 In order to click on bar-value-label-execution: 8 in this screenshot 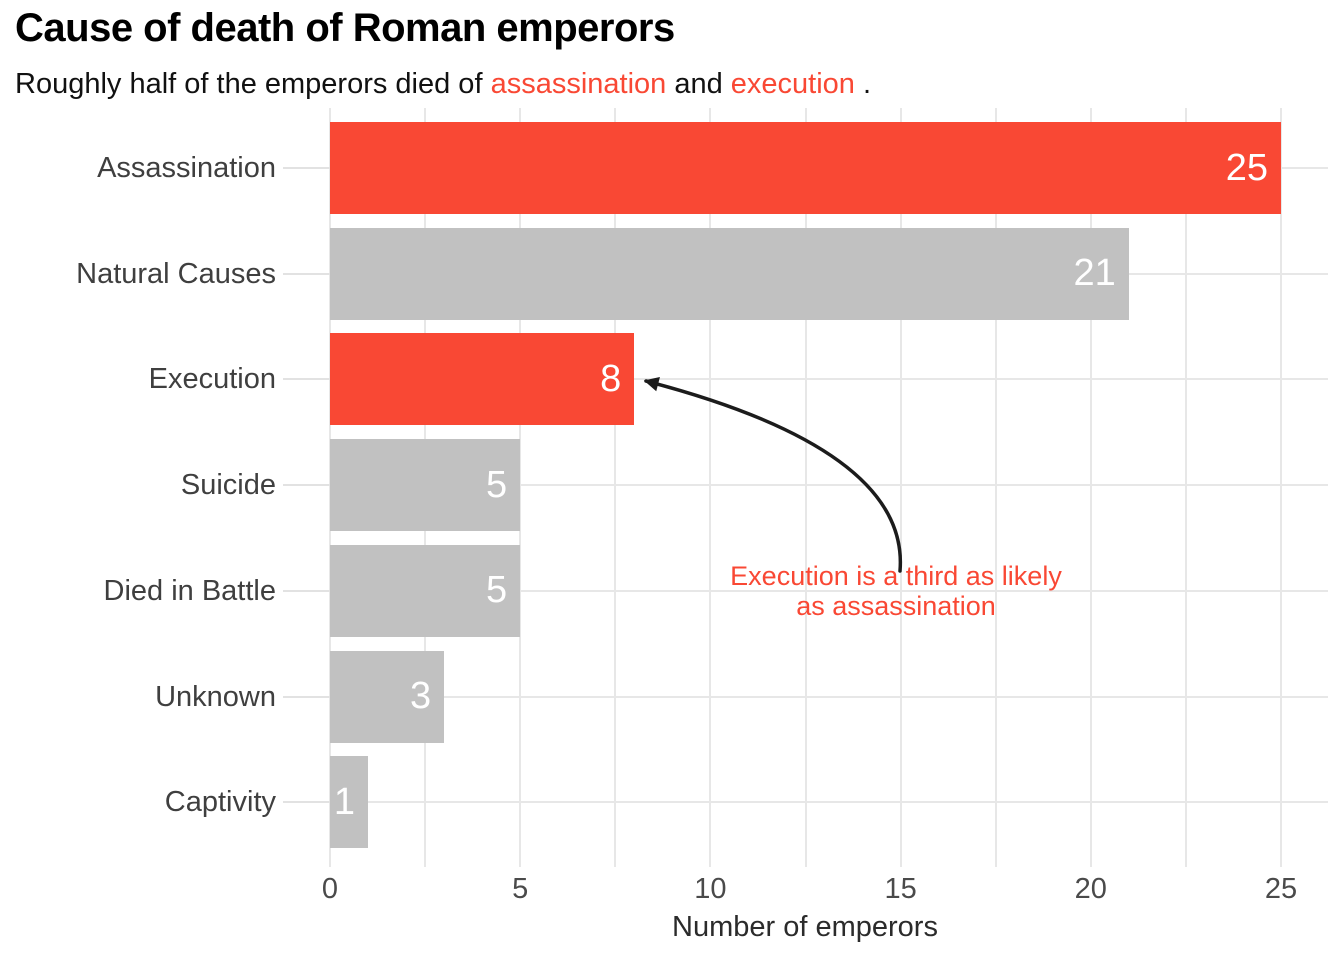, I will do `click(611, 378)`.